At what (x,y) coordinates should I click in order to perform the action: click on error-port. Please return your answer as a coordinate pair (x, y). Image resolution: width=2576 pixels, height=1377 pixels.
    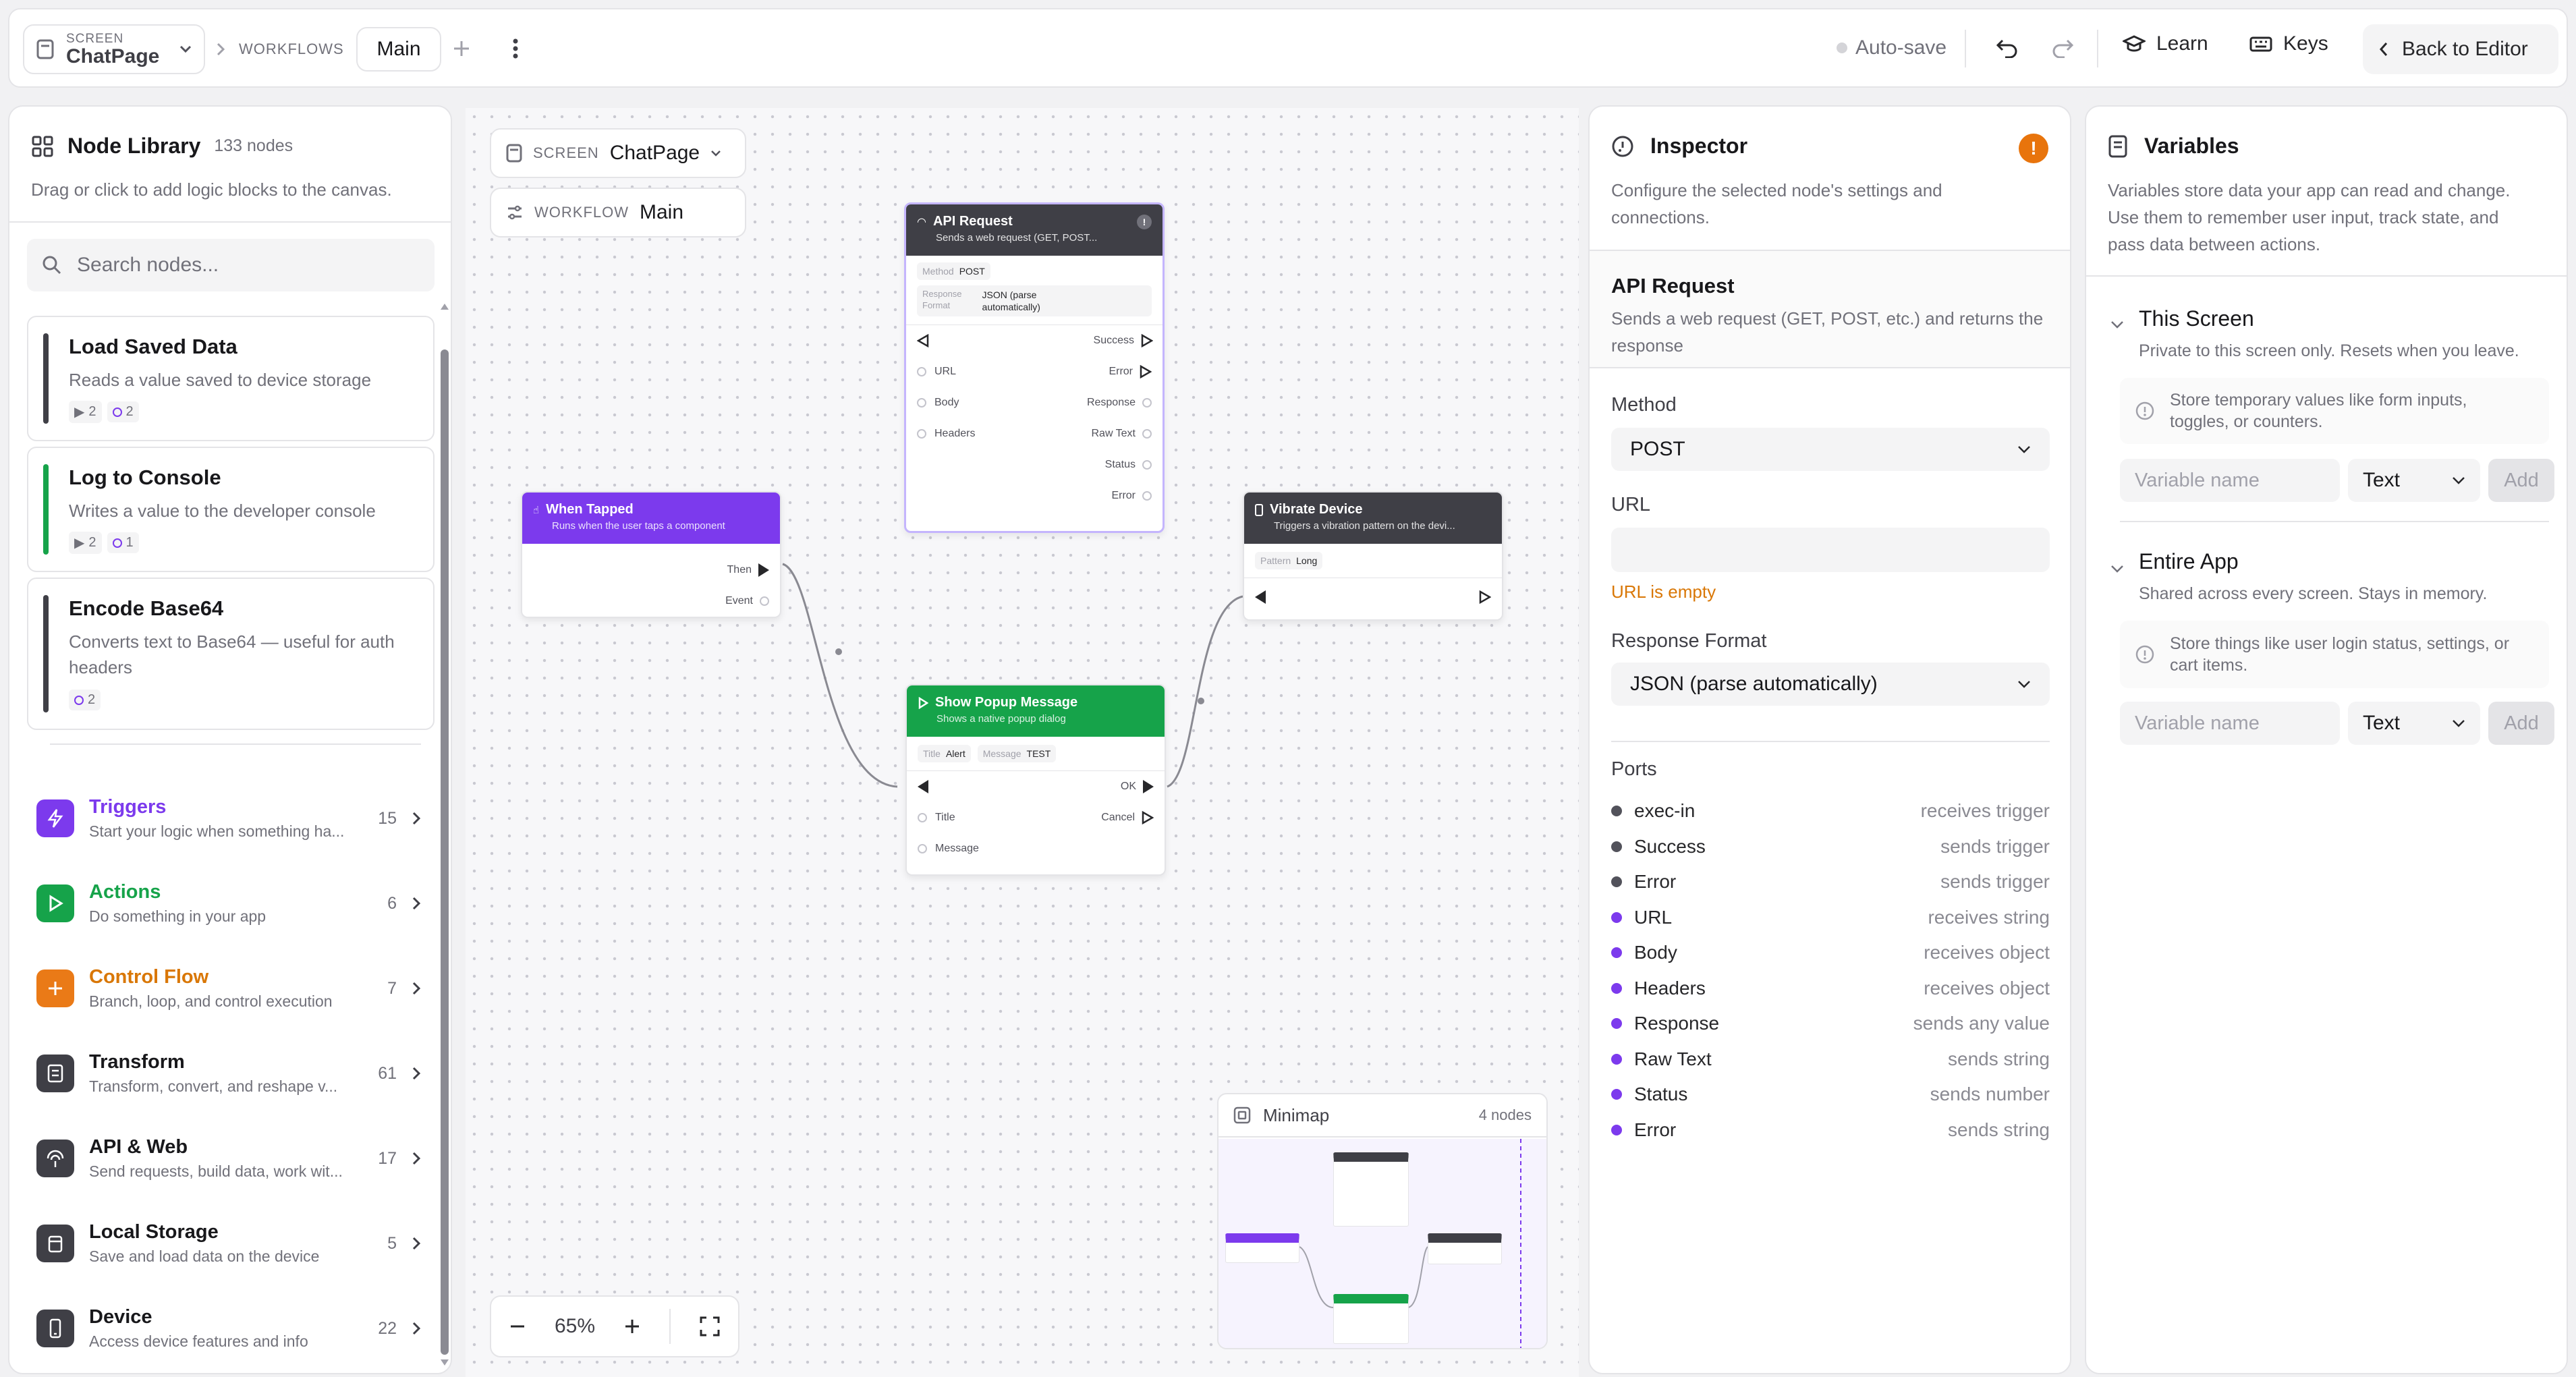
    Looking at the image, I should click on (1146, 372).